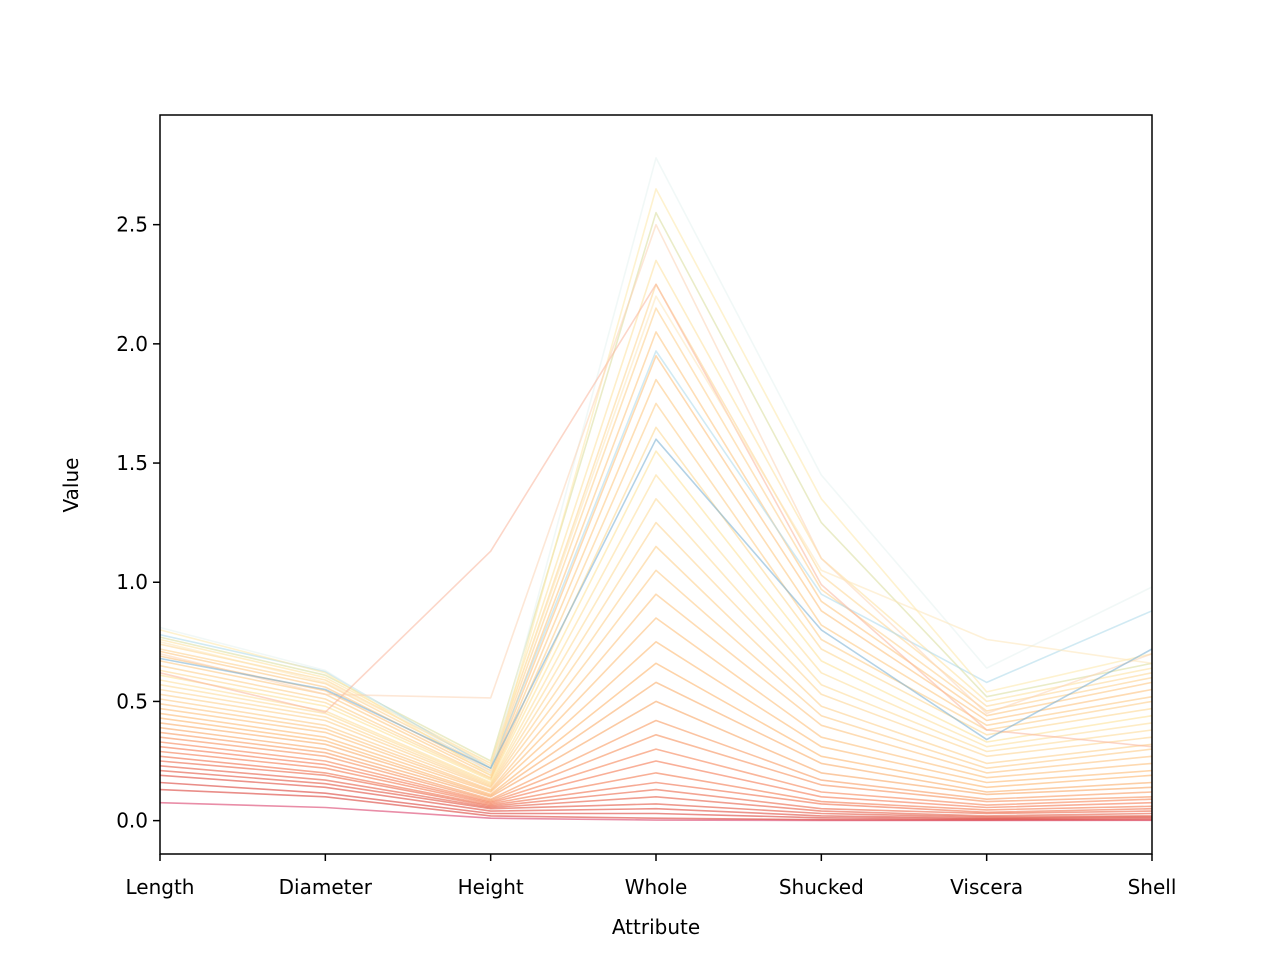 The width and height of the screenshot is (1280, 960). I want to click on x-tick-label: Shucked, so click(821, 887).